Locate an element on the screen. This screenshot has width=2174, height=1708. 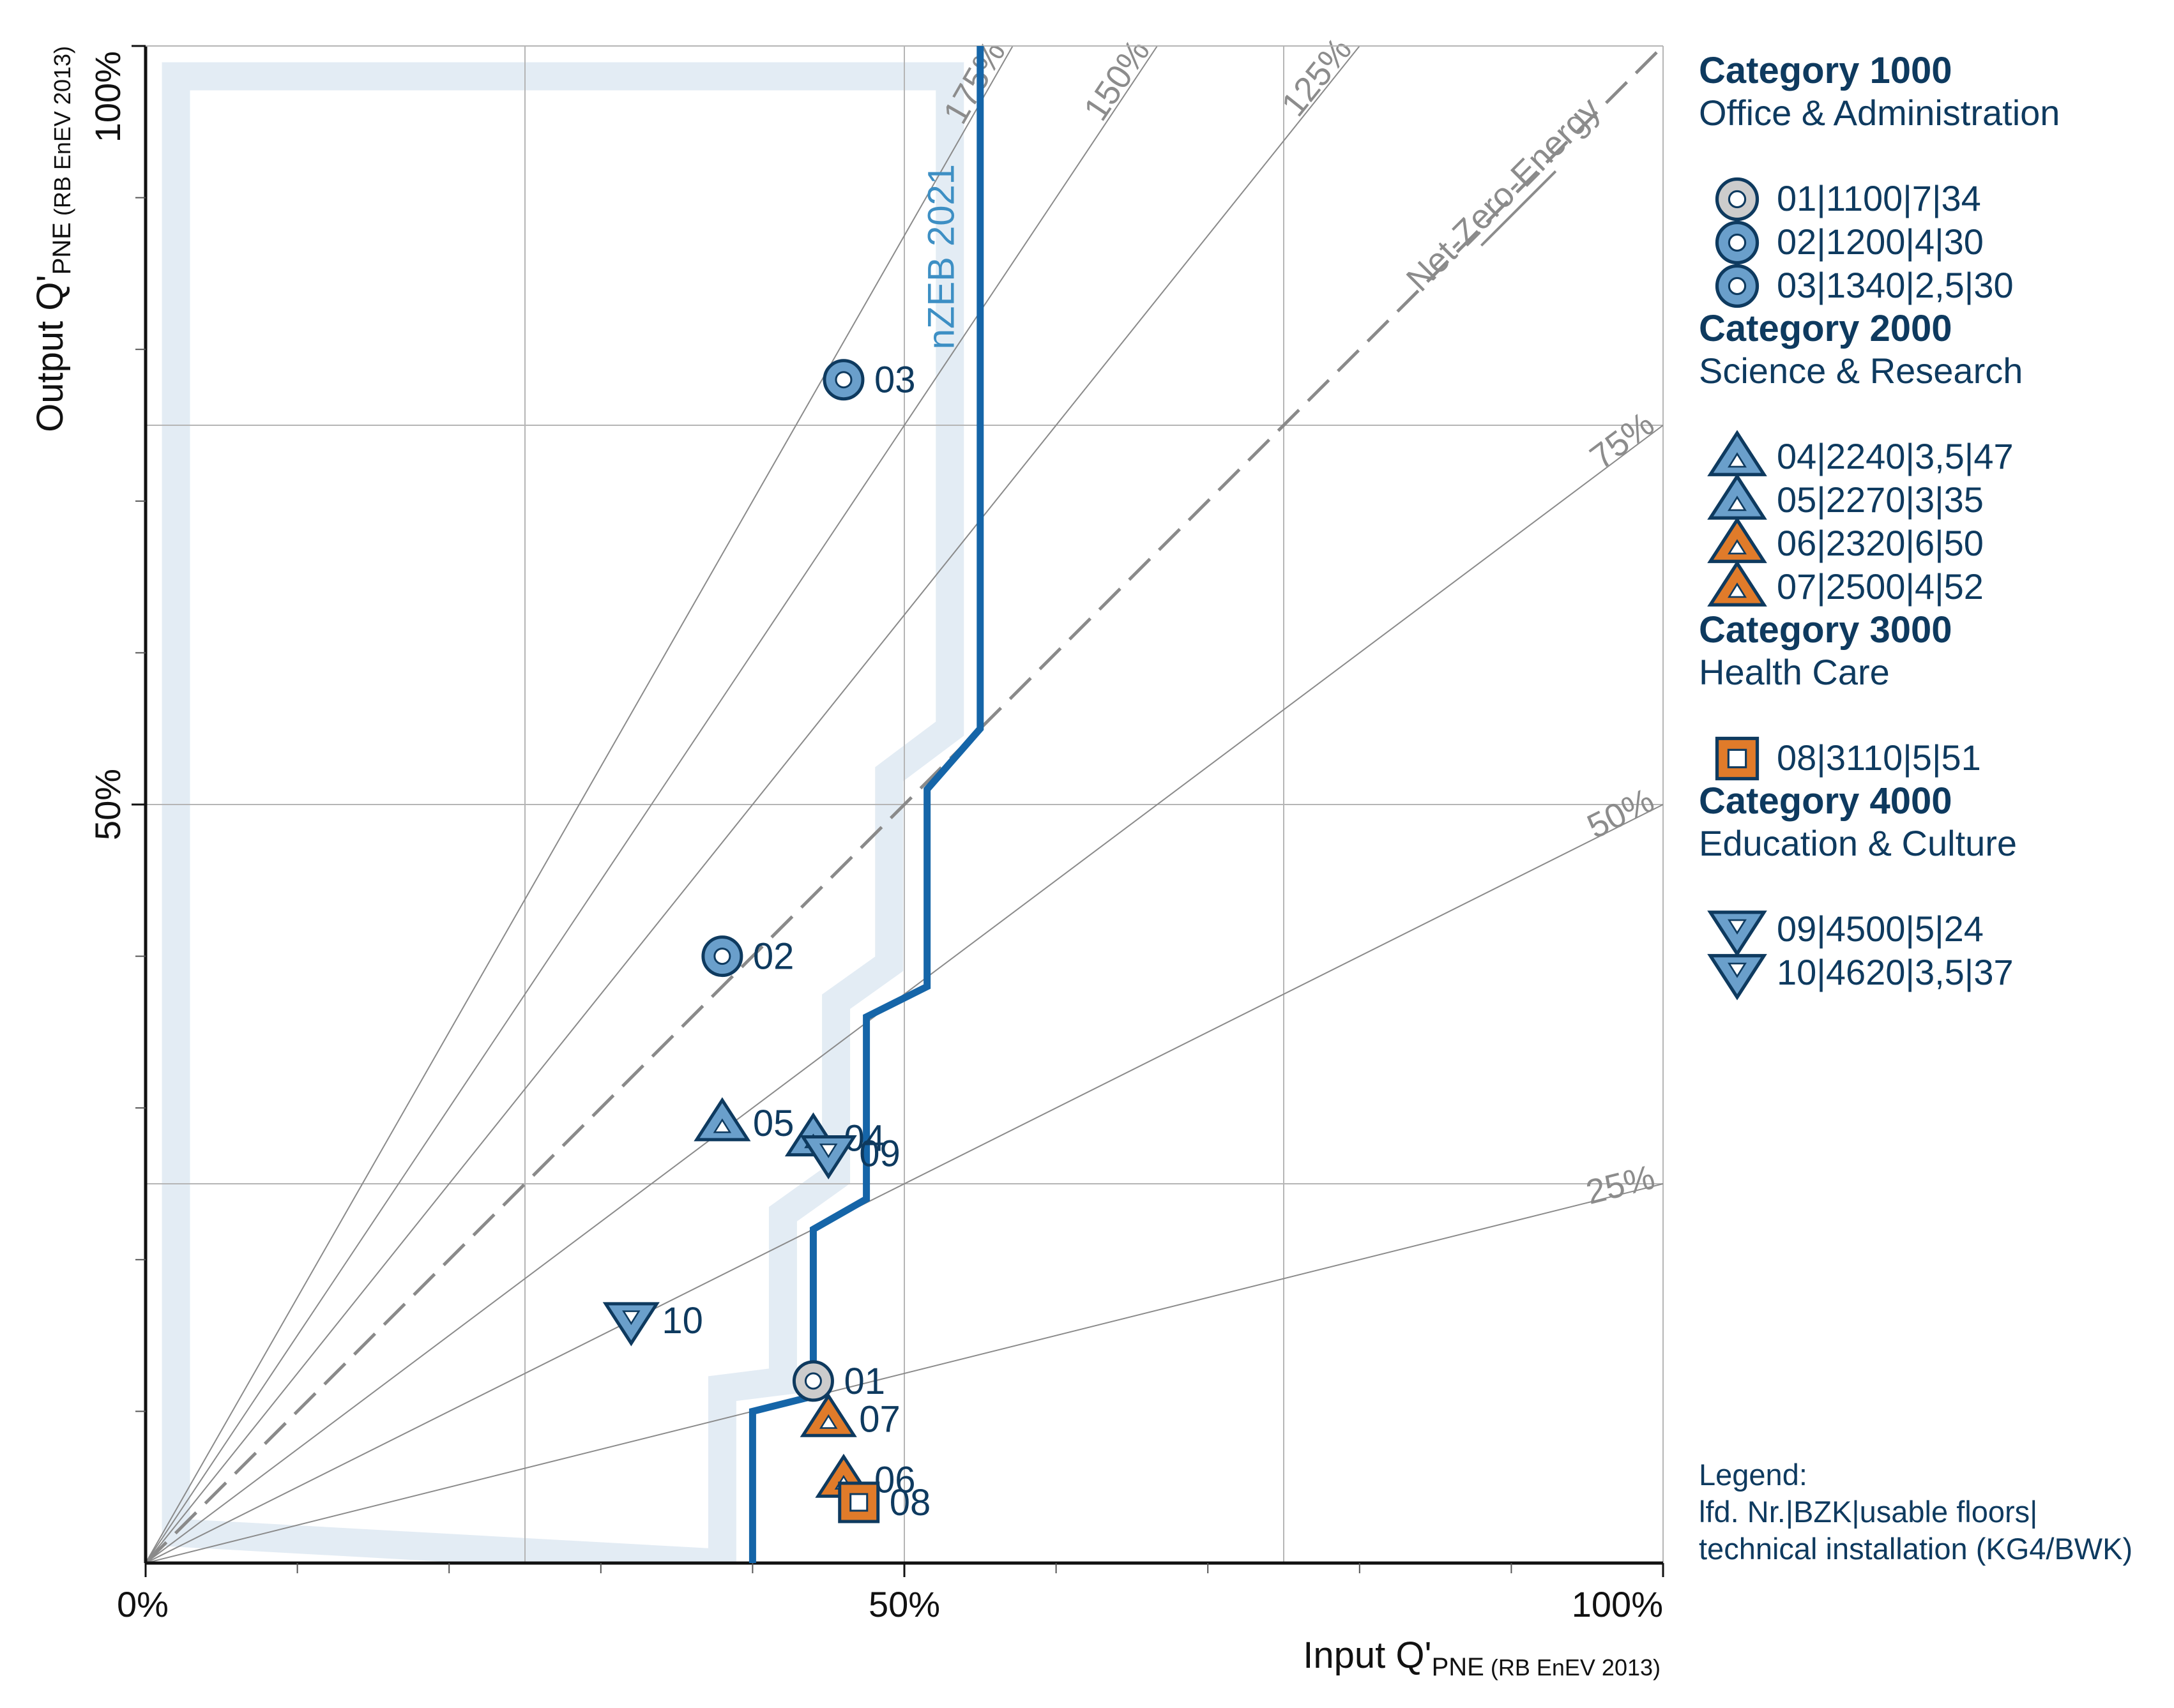
data-point-label: 08 is located at coordinates (910, 1502).